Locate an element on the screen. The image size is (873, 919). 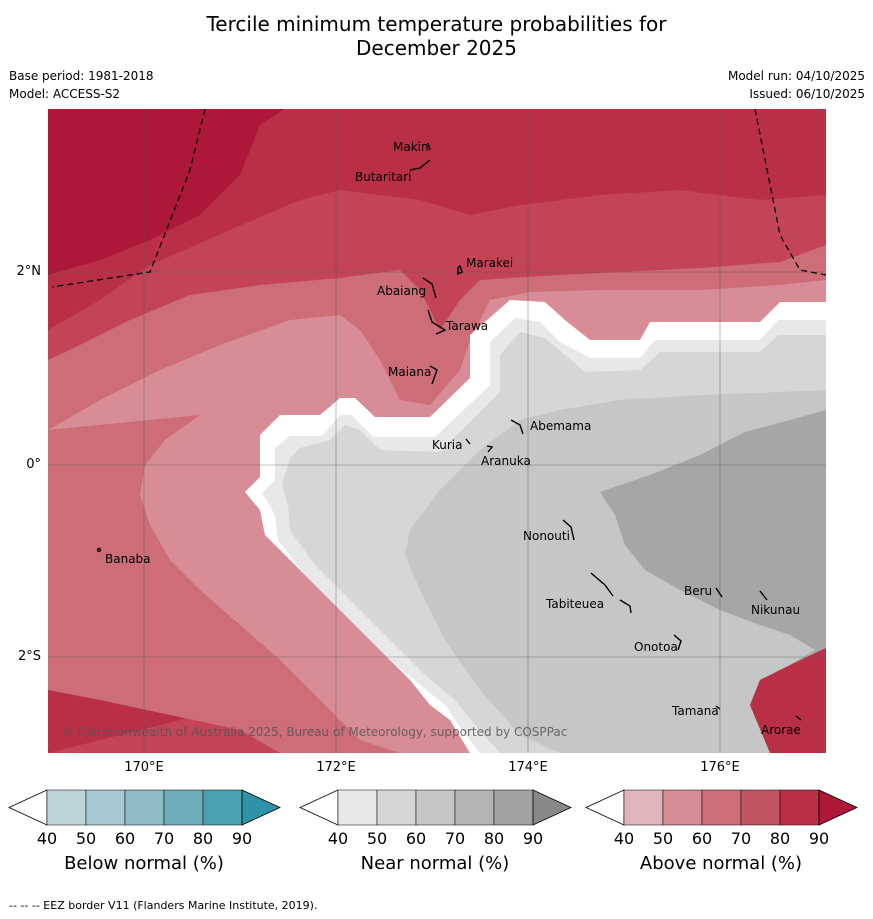
cb-above-tick: 90 is located at coordinates (819, 838).